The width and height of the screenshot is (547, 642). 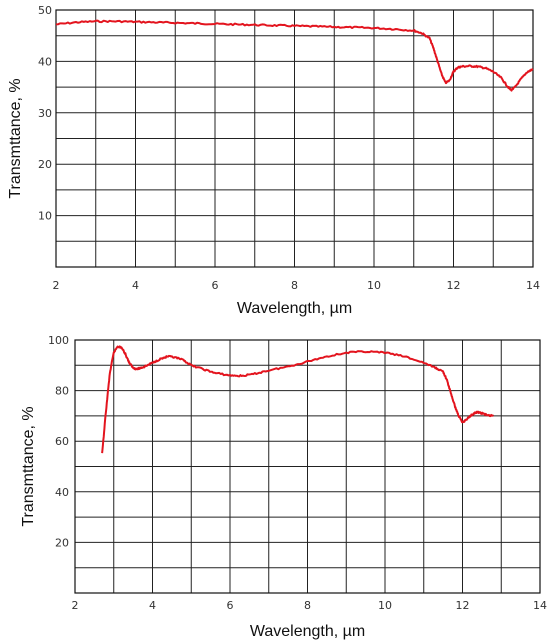 What do you see at coordinates (307, 631) in the screenshot?
I see `bottom-x-axis-title: Wavelength, µm` at bounding box center [307, 631].